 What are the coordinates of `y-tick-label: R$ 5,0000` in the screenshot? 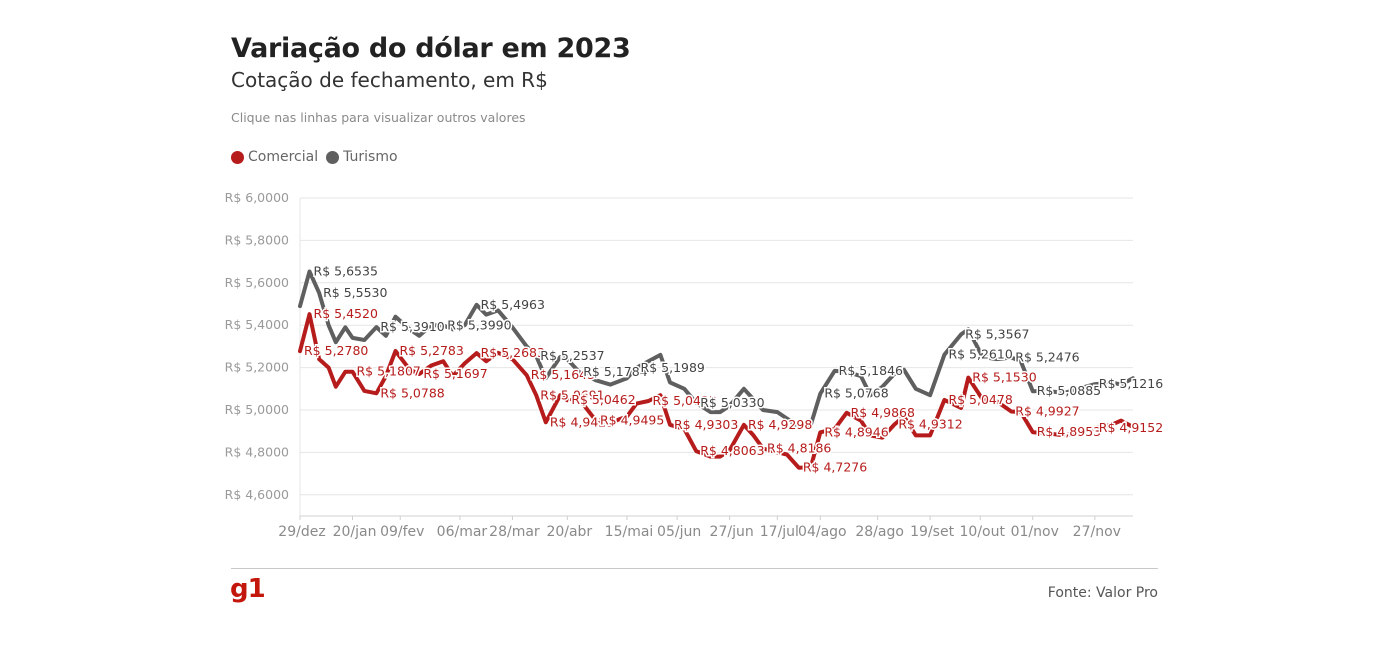 It's located at (257, 409).